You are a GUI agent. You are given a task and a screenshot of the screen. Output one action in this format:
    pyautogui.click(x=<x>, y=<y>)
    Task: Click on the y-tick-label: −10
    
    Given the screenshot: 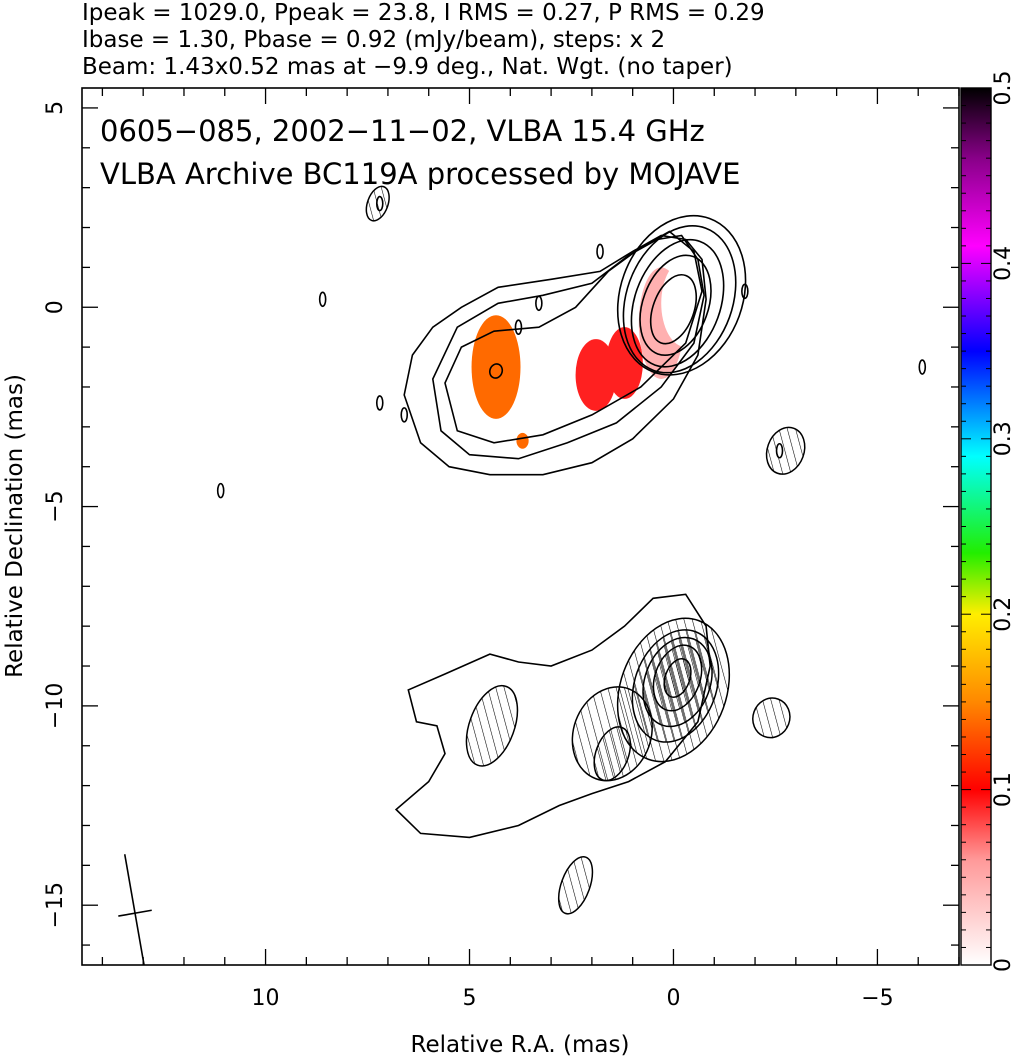 What is the action you would take?
    pyautogui.click(x=55, y=706)
    